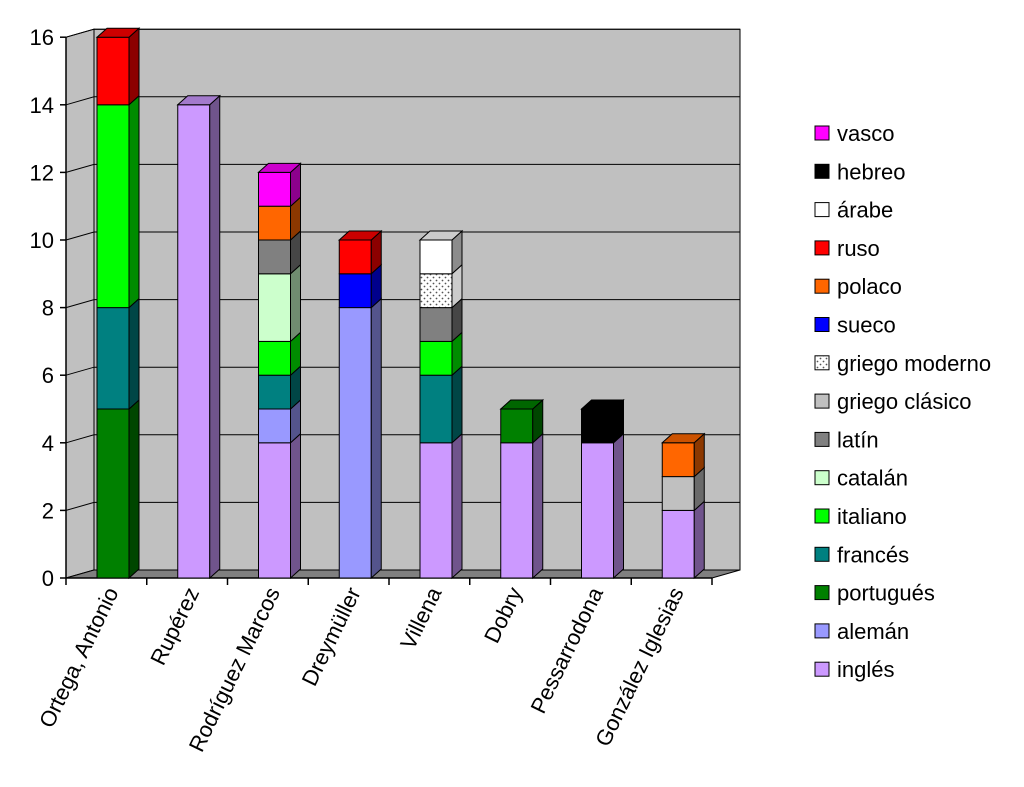  Describe the element at coordinates (48, 510) in the screenshot. I see `y-tick-label: 2` at that location.